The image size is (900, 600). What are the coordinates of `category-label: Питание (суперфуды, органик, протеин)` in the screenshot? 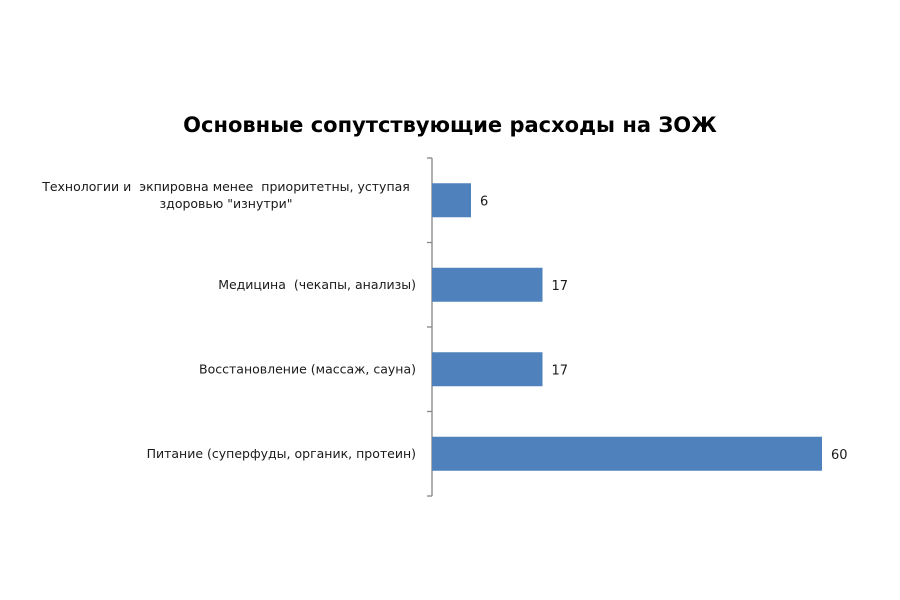 It's located at (281, 453).